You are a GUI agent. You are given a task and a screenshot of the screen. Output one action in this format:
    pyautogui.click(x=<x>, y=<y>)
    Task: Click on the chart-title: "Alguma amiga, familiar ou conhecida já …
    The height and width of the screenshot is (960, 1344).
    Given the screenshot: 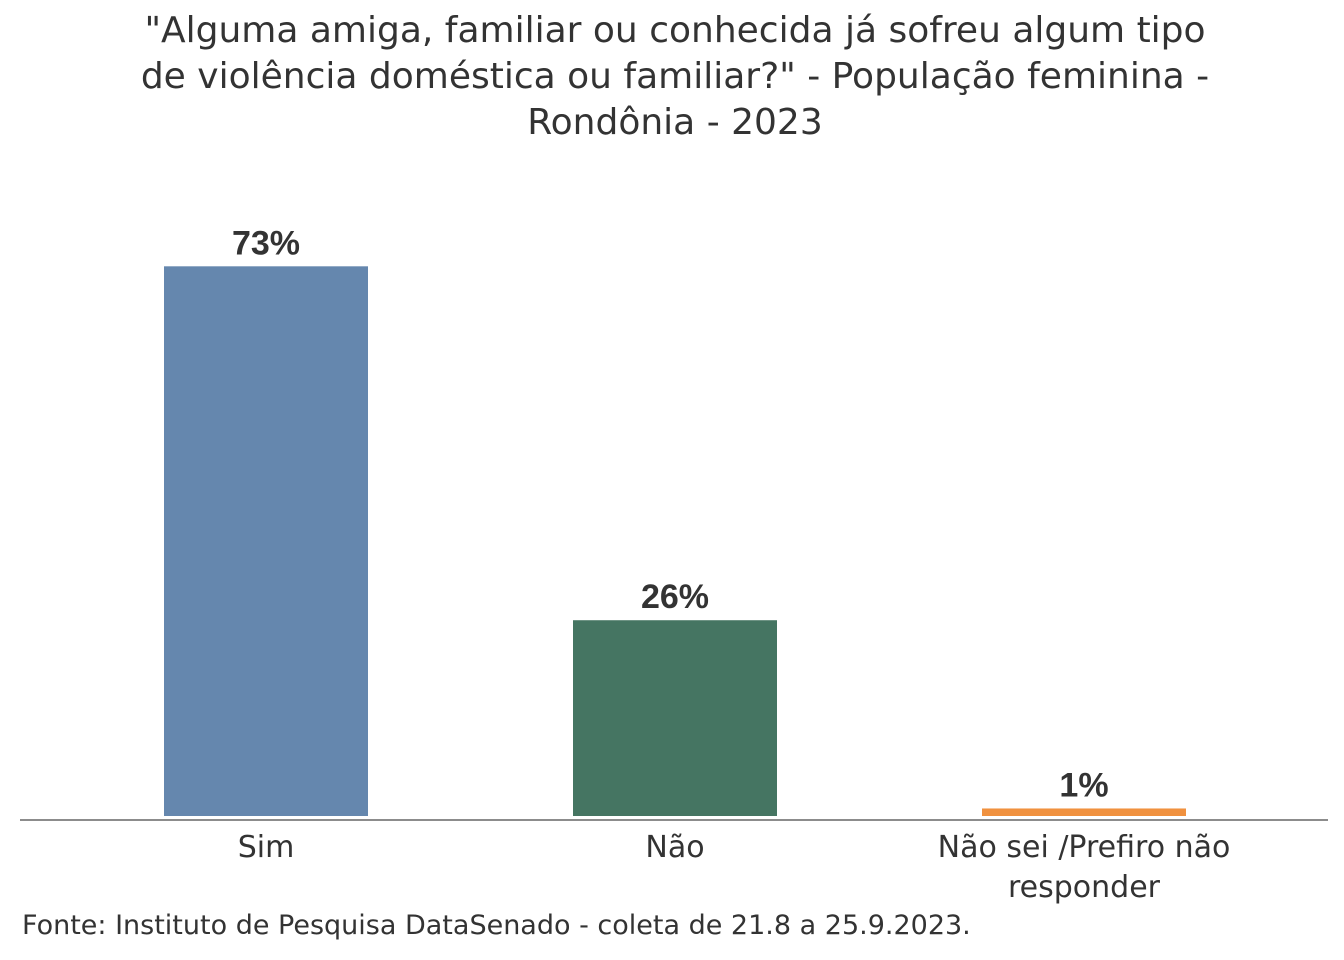 What is the action you would take?
    pyautogui.click(x=675, y=77)
    